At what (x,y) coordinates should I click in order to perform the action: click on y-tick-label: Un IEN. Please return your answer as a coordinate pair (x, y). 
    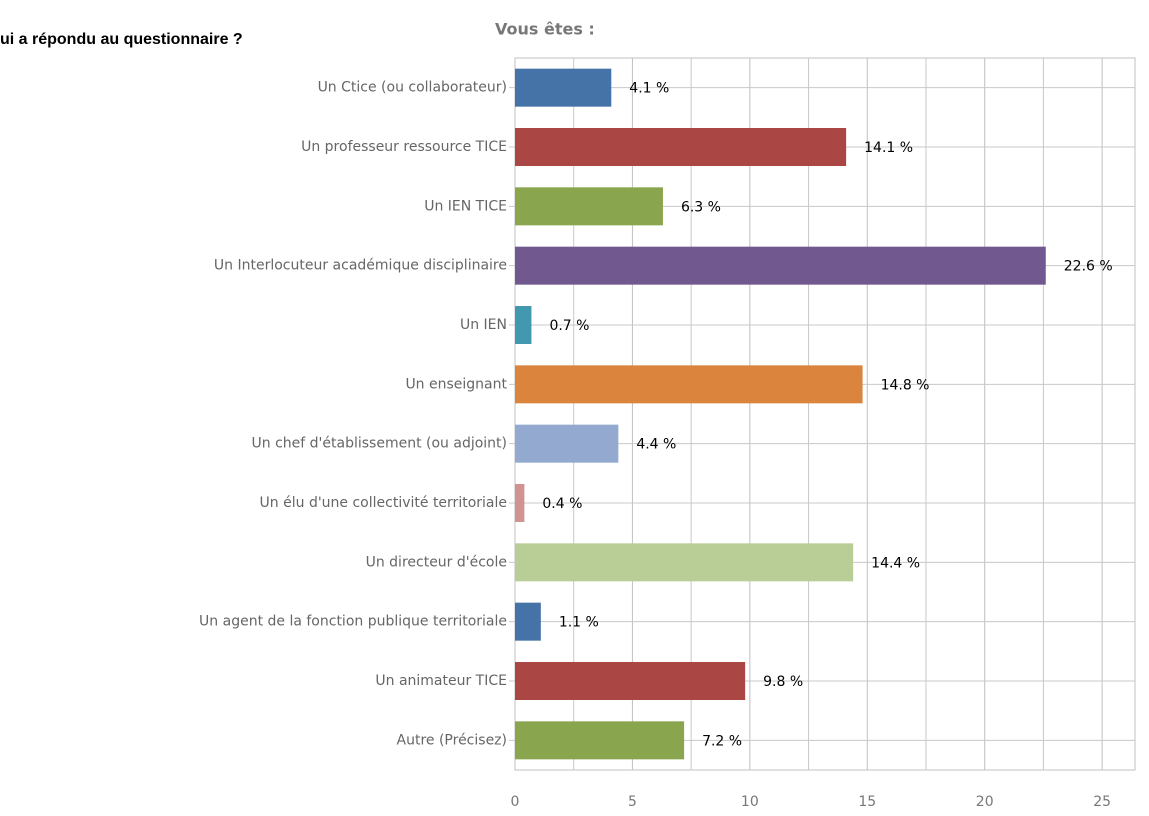
    Looking at the image, I should click on (483, 325).